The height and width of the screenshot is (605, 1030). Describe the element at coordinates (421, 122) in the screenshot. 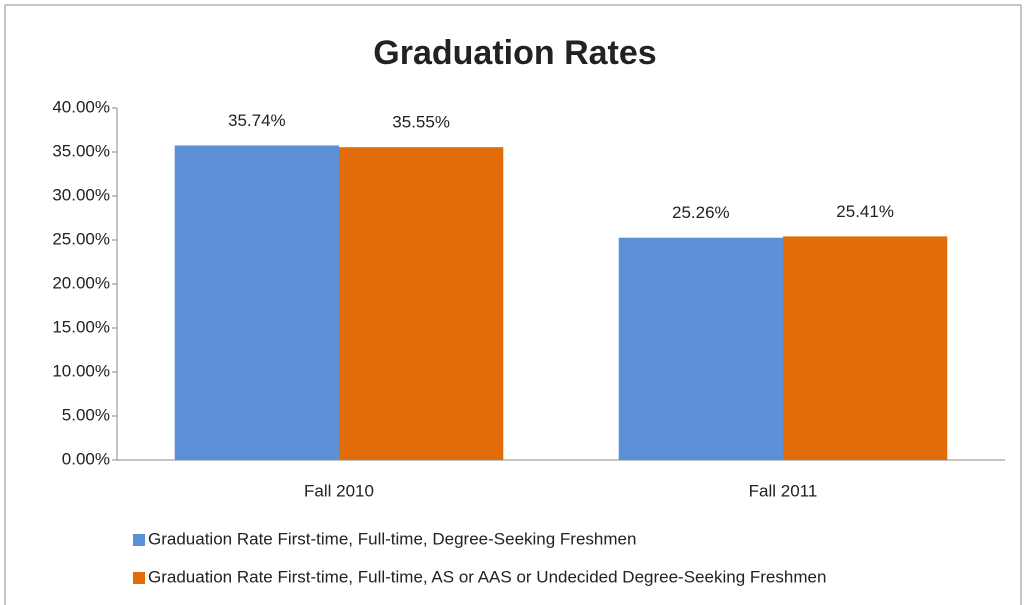

I see `data-label: 35.55%` at that location.